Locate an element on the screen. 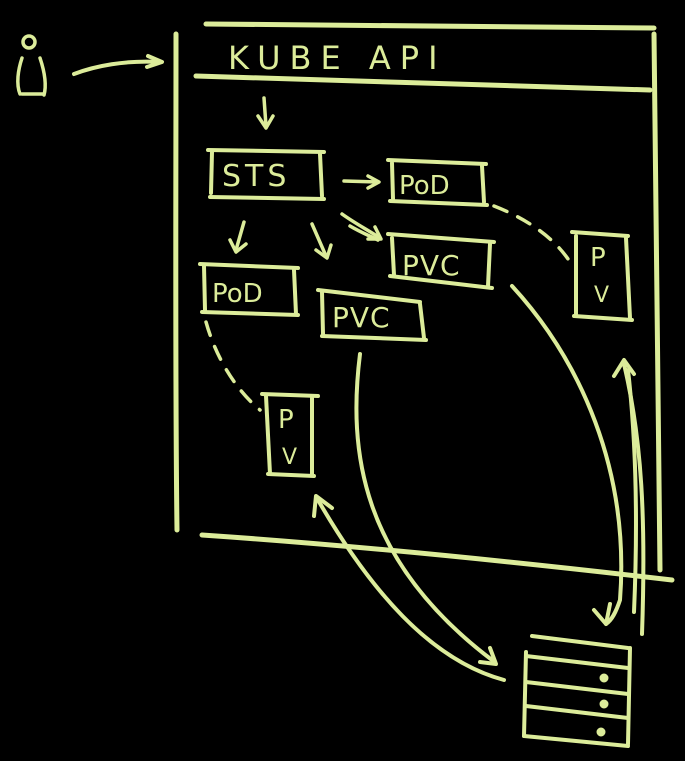 This screenshot has width=685, height=761. pvc-center-label: PVC is located at coordinates (361, 317).